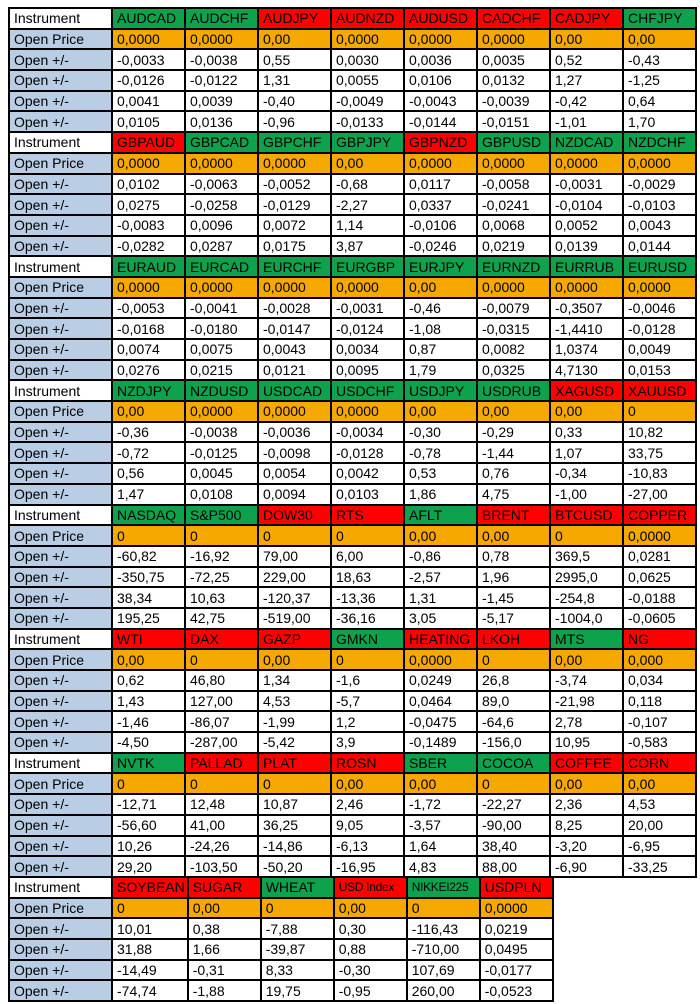  I want to click on open-delta-cell-audusd-r1: 0,0036, so click(440, 60).